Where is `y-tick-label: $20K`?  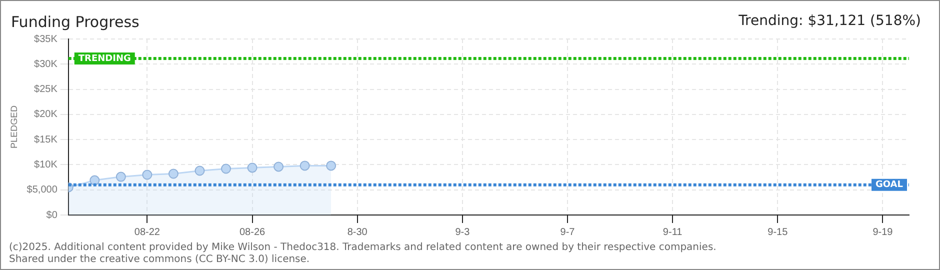
y-tick-label: $20K is located at coordinates (46, 114).